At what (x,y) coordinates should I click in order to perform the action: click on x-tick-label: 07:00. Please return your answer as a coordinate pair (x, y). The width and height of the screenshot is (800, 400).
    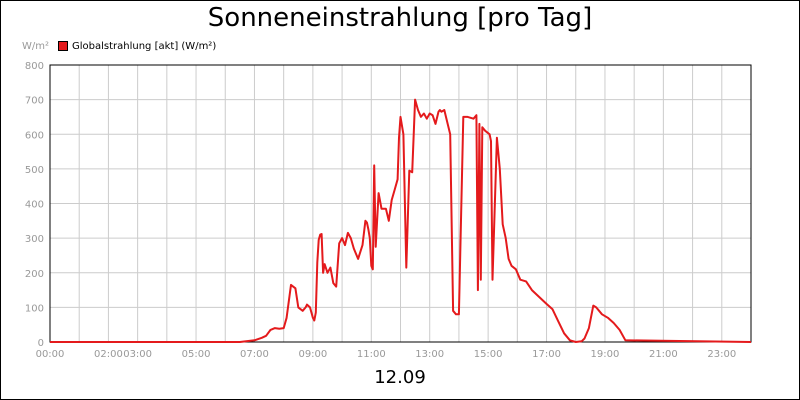
    Looking at the image, I should click on (254, 354).